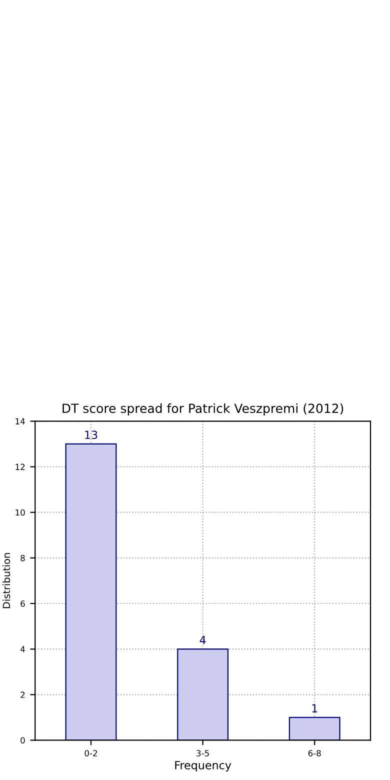 This screenshot has width=390, height=780. I want to click on y-tick-label: 6, so click(22, 603).